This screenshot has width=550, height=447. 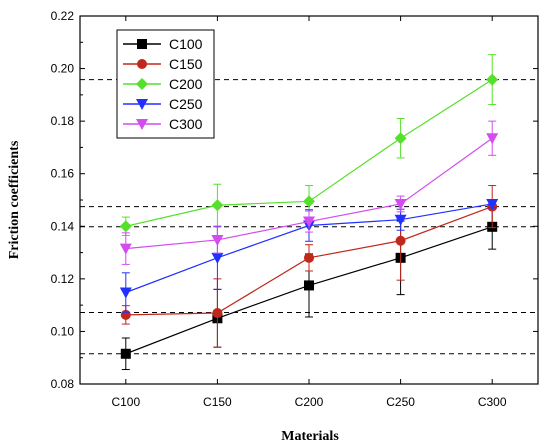 I want to click on y-tick-label: 0.20, so click(x=63, y=69).